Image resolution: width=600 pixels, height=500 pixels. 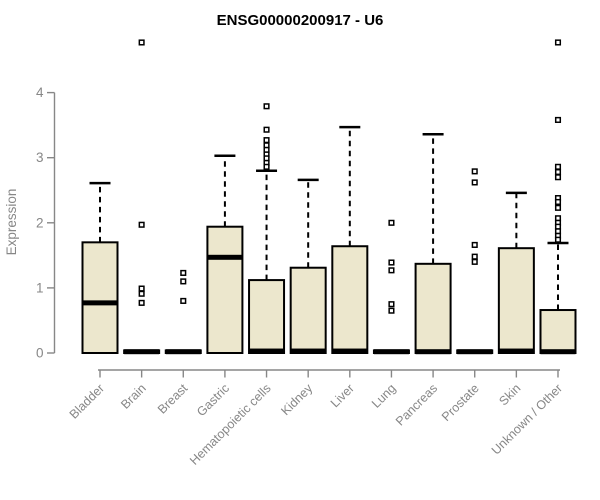 What do you see at coordinates (133, 396) in the screenshot?
I see `x-tick-label: Brain` at bounding box center [133, 396].